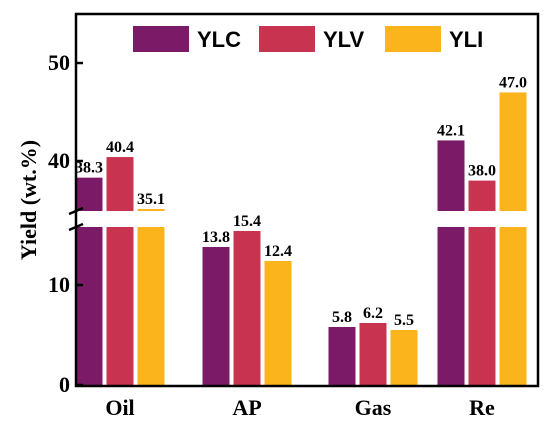 This screenshot has width=550, height=429. What do you see at coordinates (246, 407) in the screenshot?
I see `category-label-ap: AP` at bounding box center [246, 407].